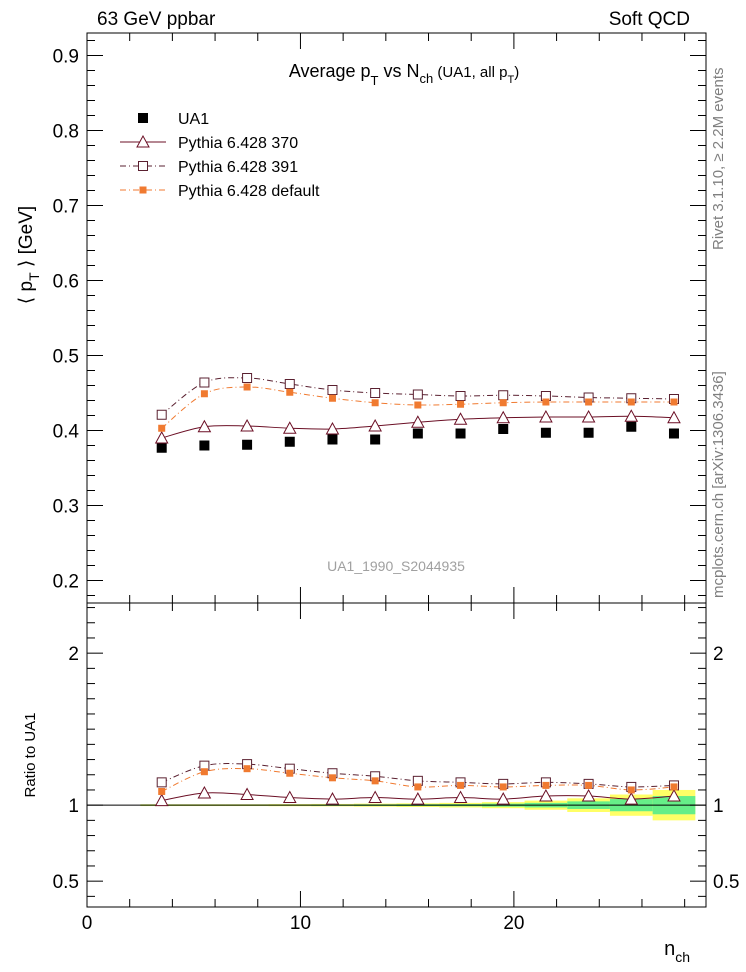 Image resolution: width=746 pixels, height=972 pixels. I want to click on x-axis-label: nch, so click(677, 951).